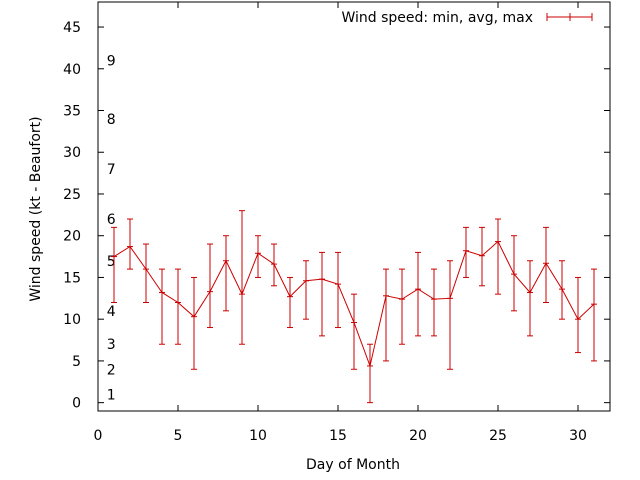 Image resolution: width=640 pixels, height=480 pixels. I want to click on x-tick-label: 25, so click(498, 436).